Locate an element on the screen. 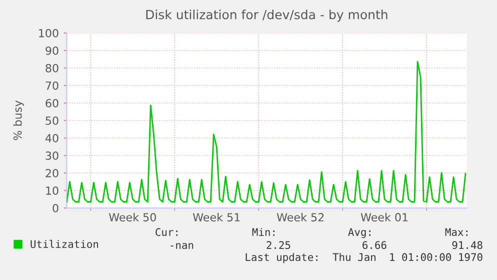 The image size is (497, 280). y-tick-label: 80 is located at coordinates (52, 68).